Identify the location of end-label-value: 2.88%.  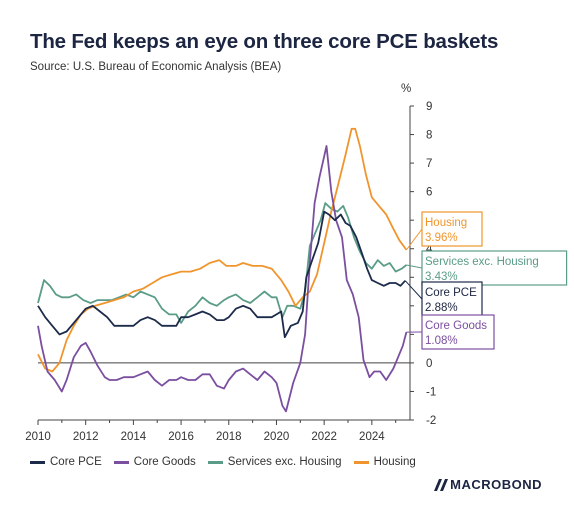
(441, 308).